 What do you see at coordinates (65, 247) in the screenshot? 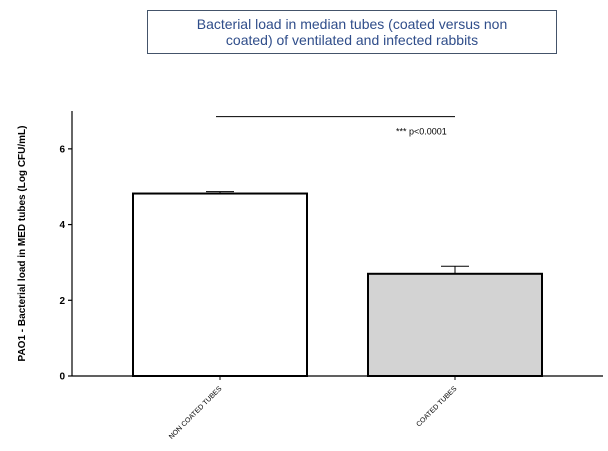
I see `y-axis: 0 2 4 6` at bounding box center [65, 247].